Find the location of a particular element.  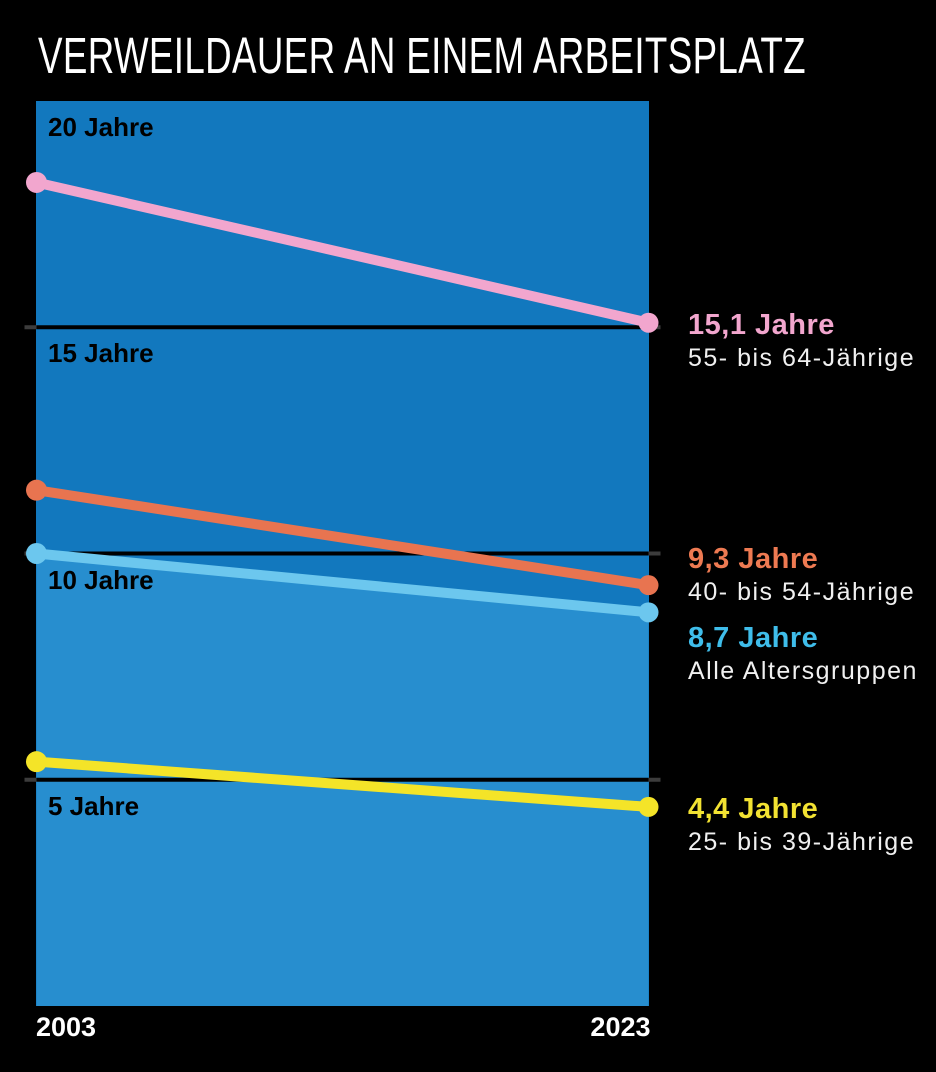

series-name-label-1: 40- bis 54-Jährige is located at coordinates (802, 592).